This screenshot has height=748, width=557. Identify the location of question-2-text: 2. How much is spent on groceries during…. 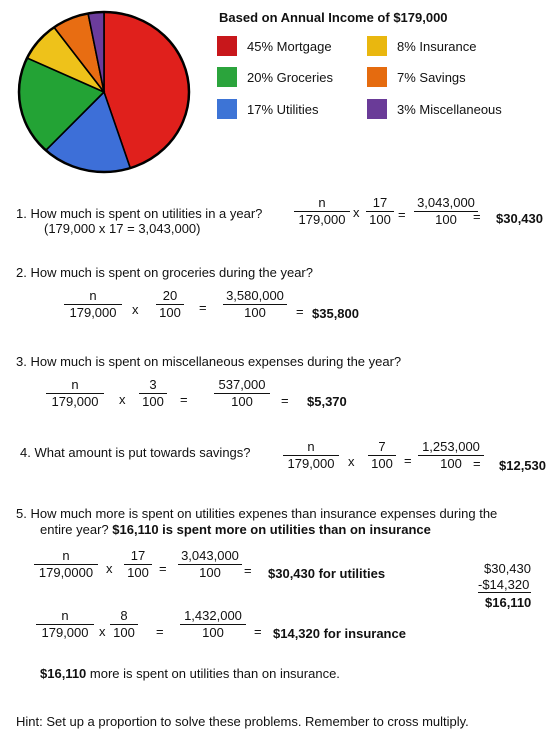
(164, 272).